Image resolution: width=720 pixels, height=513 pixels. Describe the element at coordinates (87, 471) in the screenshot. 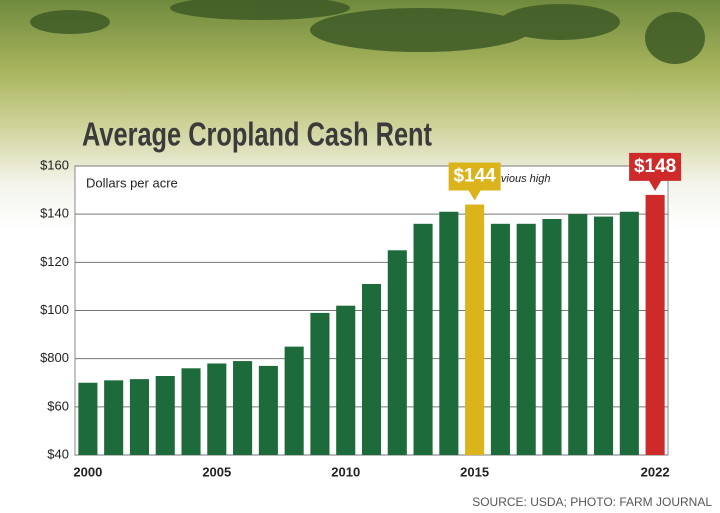

I see `x-tick-label: 2000` at that location.